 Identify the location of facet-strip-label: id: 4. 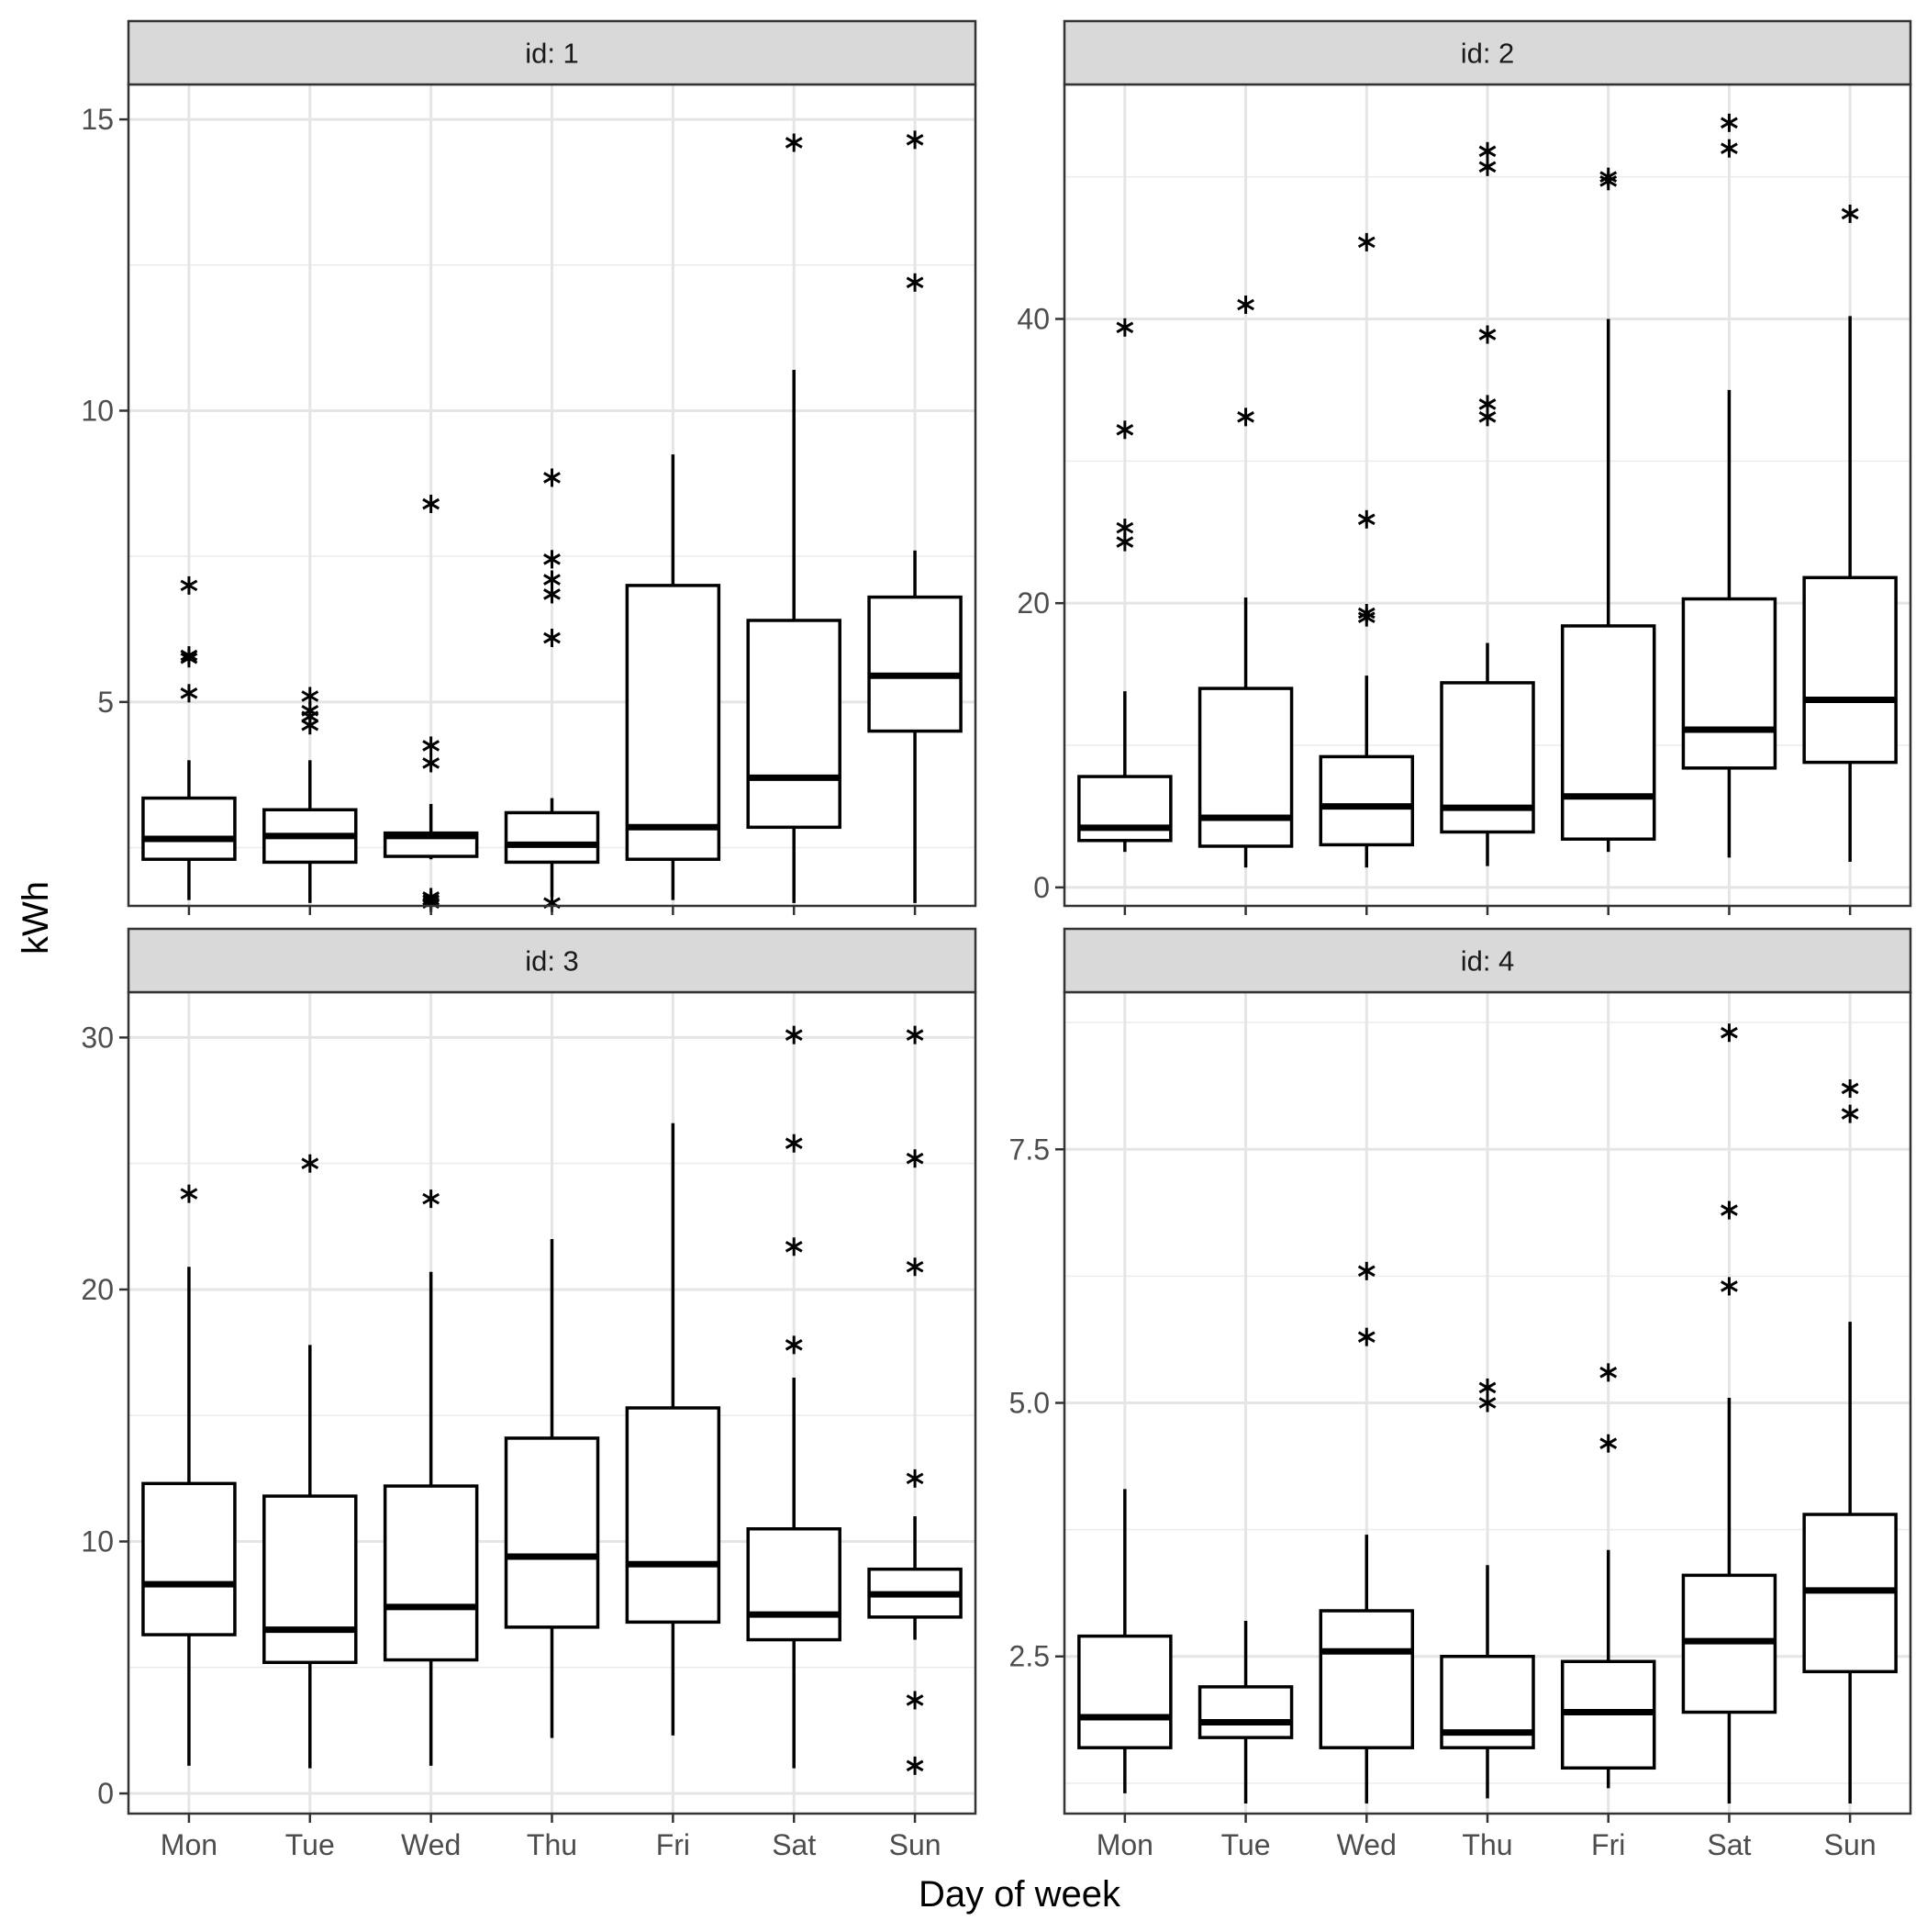
(1488, 961).